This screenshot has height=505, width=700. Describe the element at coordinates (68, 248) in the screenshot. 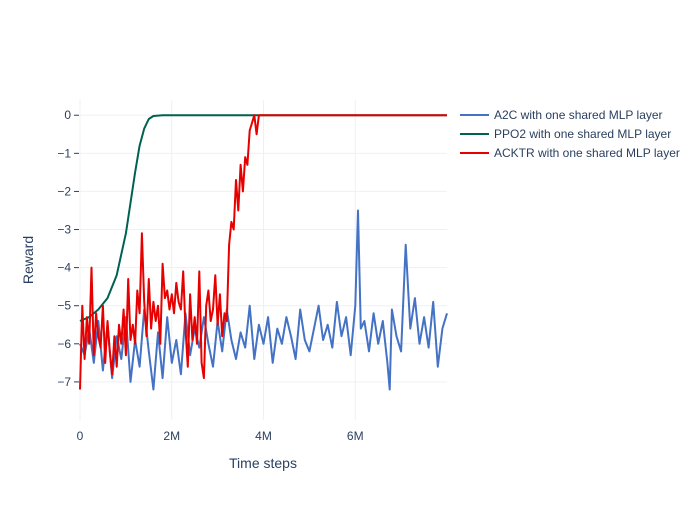

I see `y-axis-ticks: 0 −1 −2 −3 −4 −5 −6 −7` at that location.